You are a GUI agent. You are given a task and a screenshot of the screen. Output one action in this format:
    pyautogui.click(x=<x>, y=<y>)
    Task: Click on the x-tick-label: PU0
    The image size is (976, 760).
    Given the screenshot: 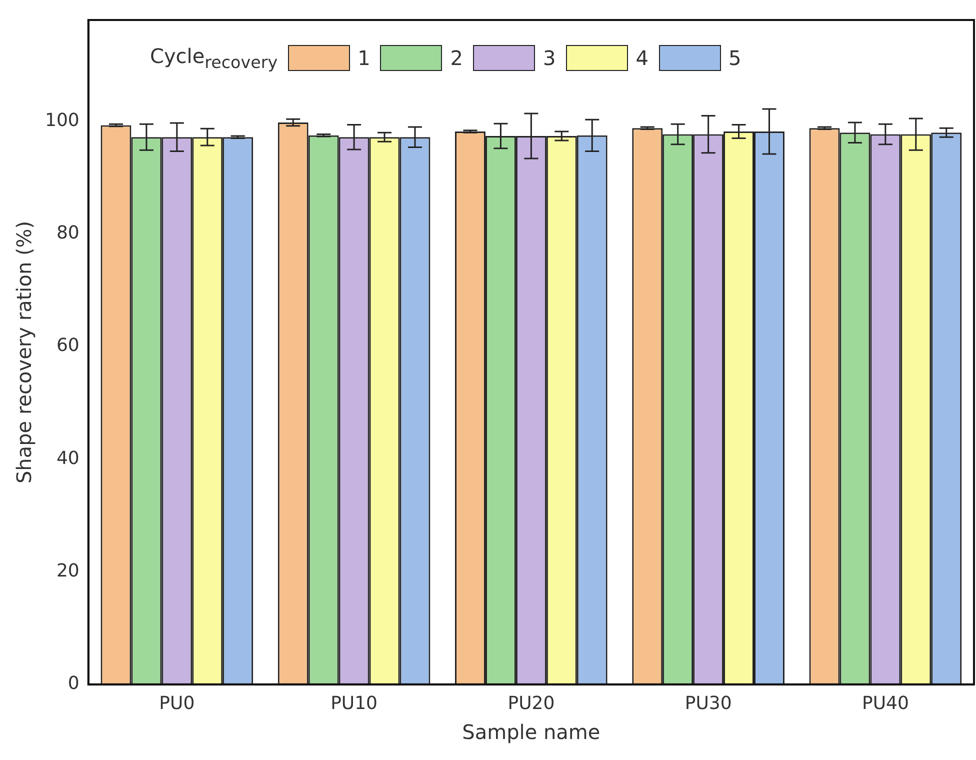 What is the action you would take?
    pyautogui.click(x=177, y=703)
    